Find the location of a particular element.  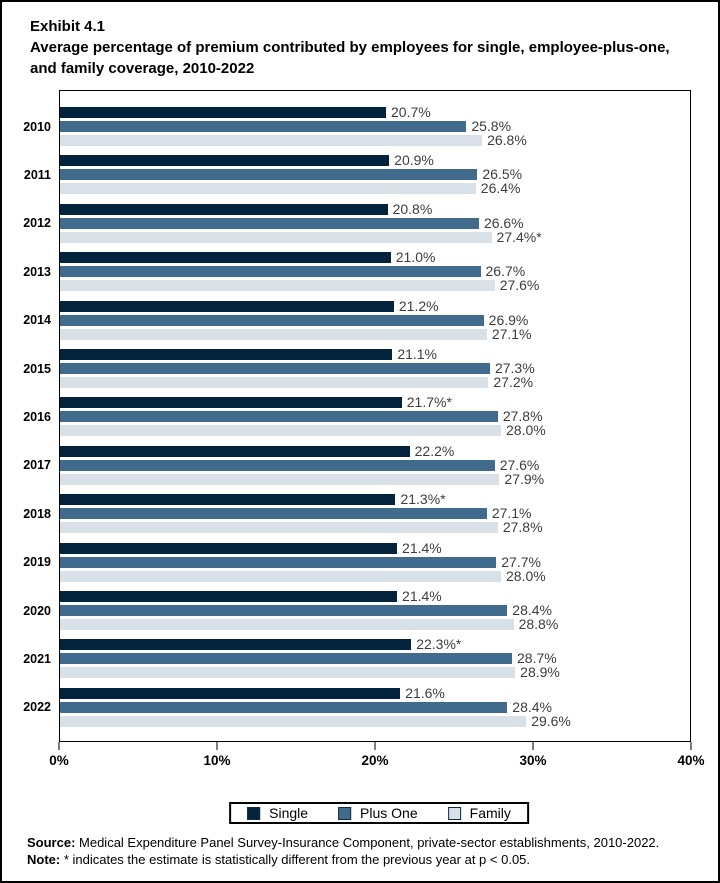

bar-value-label: 27.6% is located at coordinates (519, 285).